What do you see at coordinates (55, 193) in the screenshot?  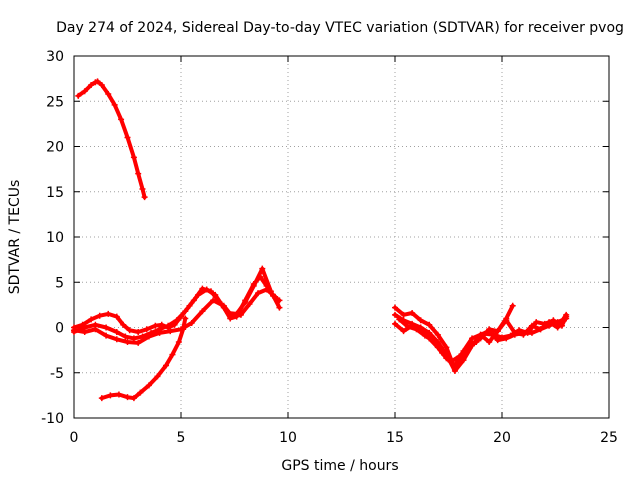 I see `y-tick-label: 15` at bounding box center [55, 193].